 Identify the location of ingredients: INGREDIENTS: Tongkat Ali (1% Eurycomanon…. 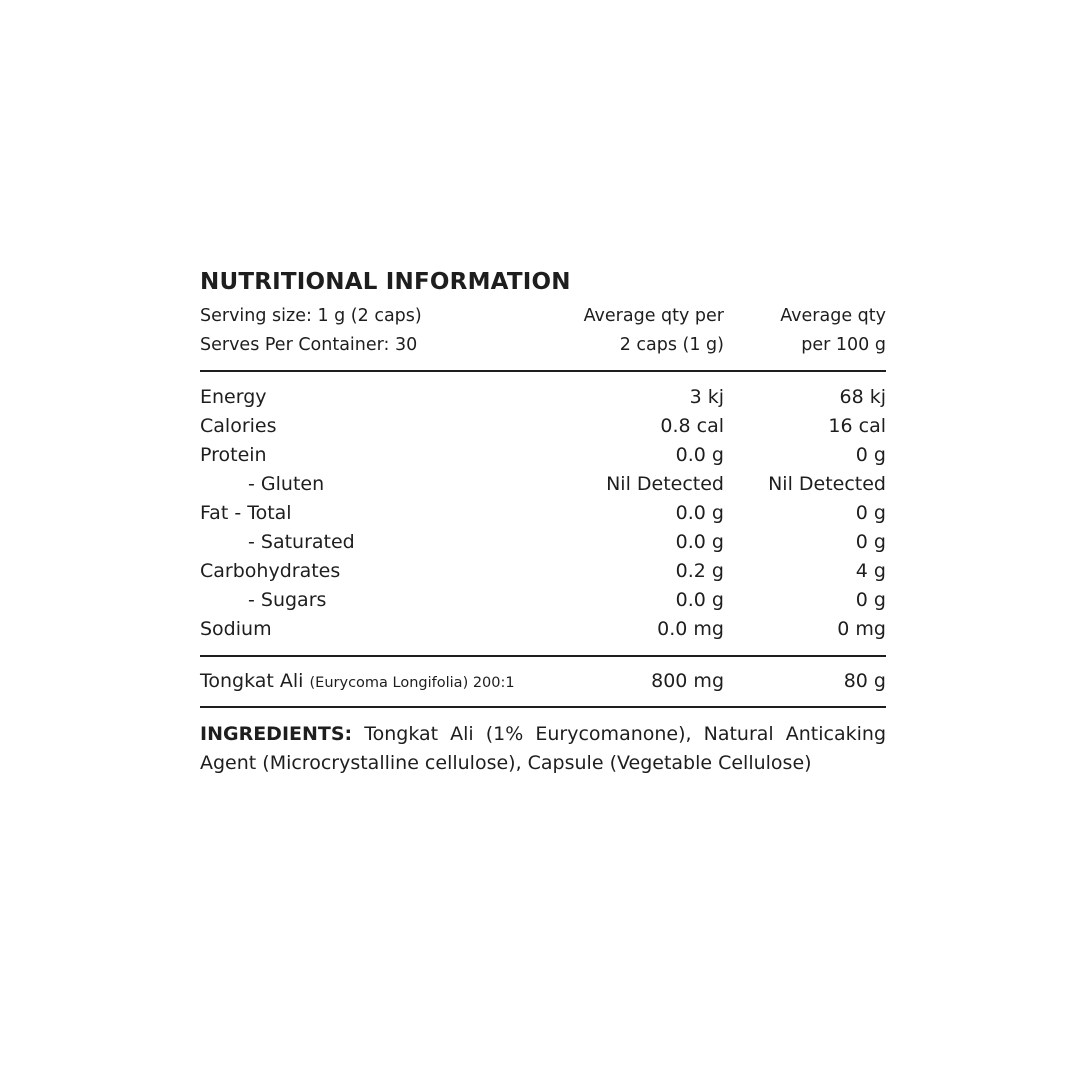
(543, 749).